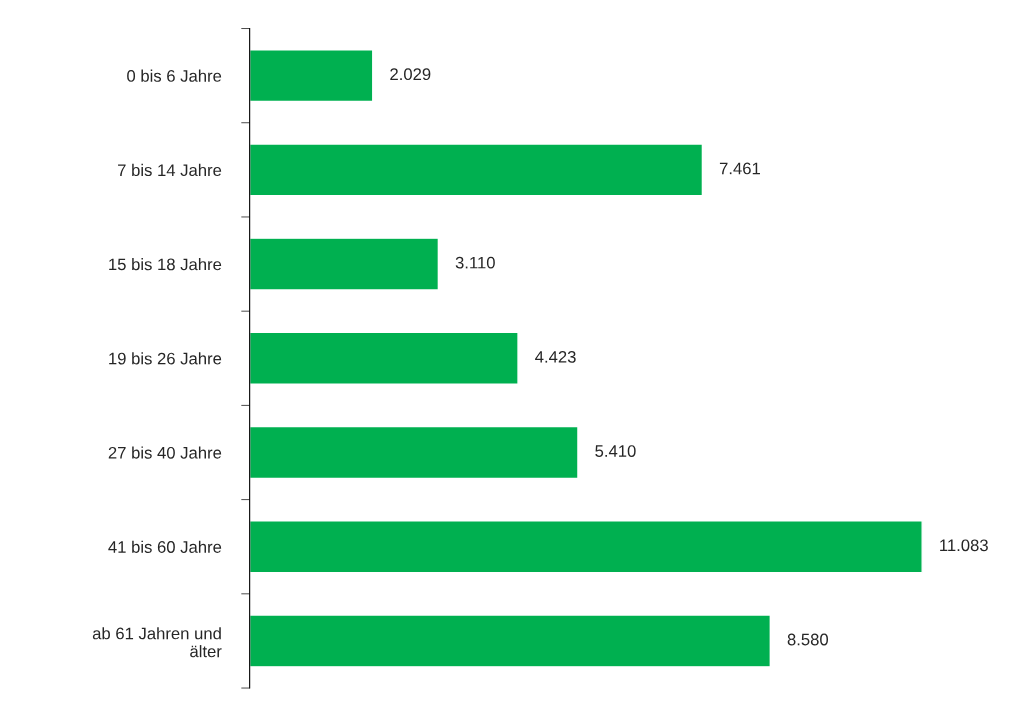 This screenshot has width=1019, height=713. I want to click on y-tick-label: 7 bis 14 Jahre, so click(170, 170).